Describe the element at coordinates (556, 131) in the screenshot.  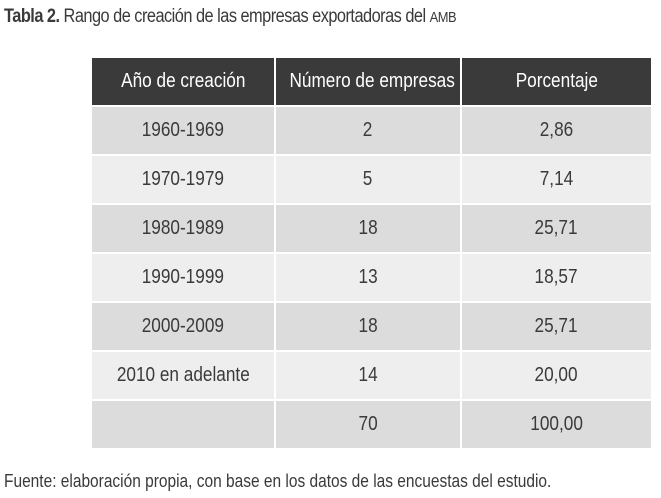
I see `cell-percentage: 2,86` at that location.